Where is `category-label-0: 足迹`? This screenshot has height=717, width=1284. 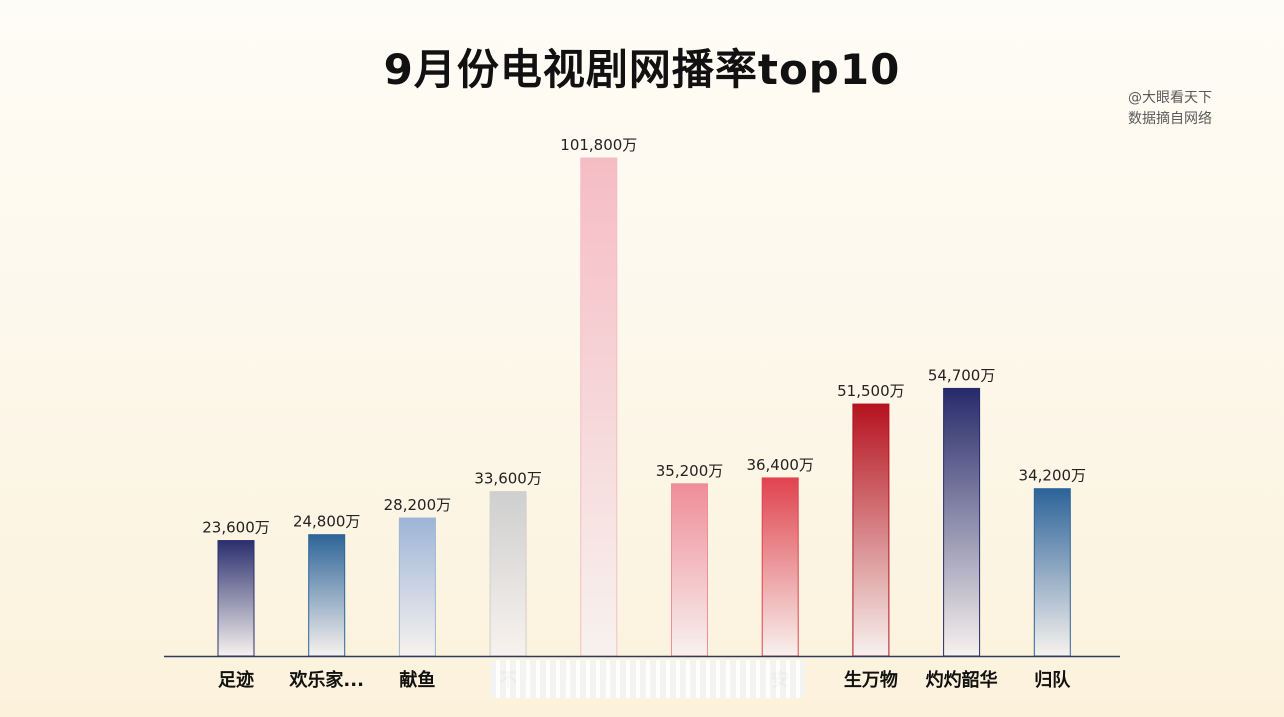 category-label-0: 足迹 is located at coordinates (236, 680).